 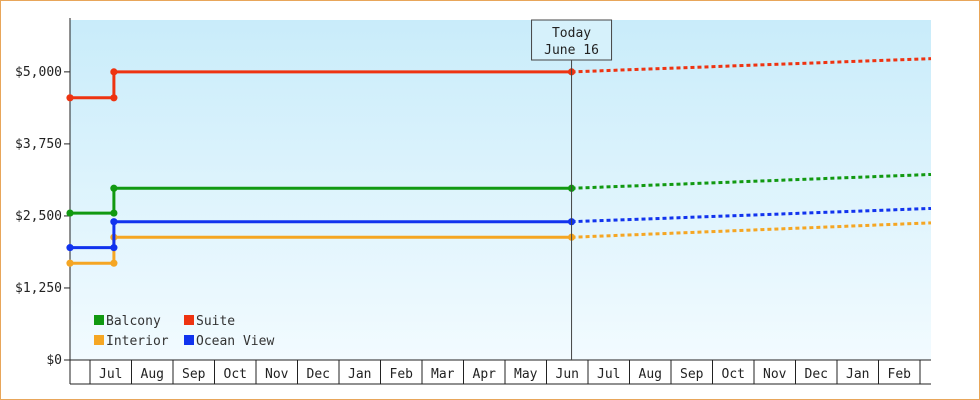 I want to click on y-tick-label: $2,500, so click(x=38, y=216).